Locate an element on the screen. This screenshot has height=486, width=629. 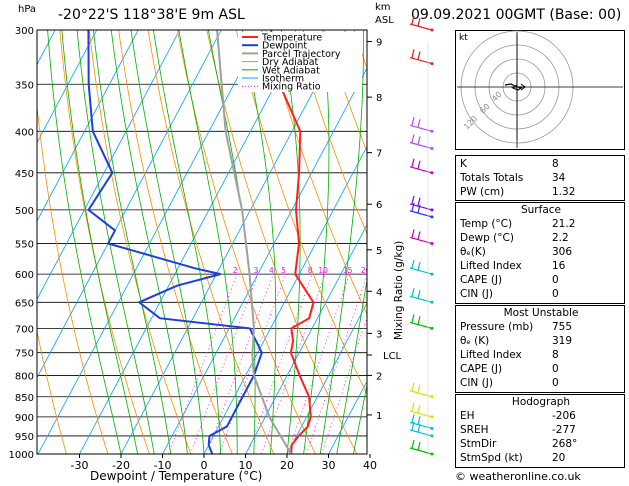
km-tick-label: 8 is located at coordinates (379, 98).